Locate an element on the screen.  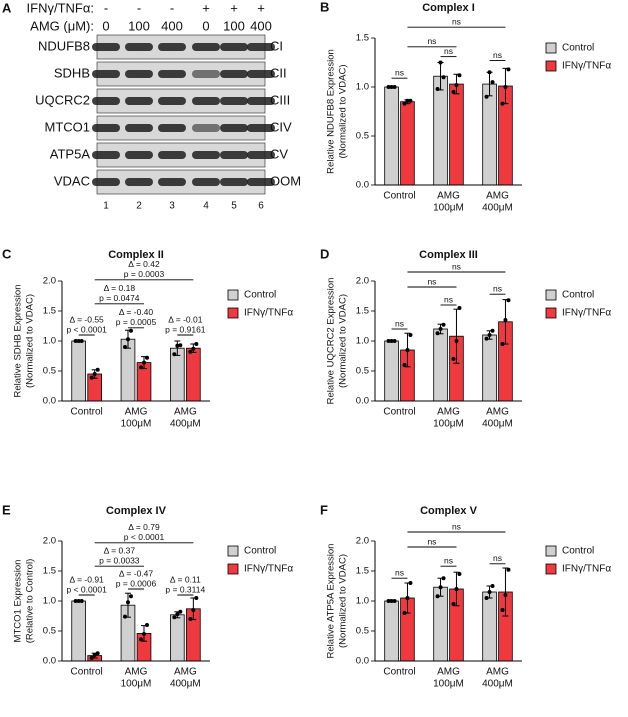
panel-label: F is located at coordinates (324, 509).